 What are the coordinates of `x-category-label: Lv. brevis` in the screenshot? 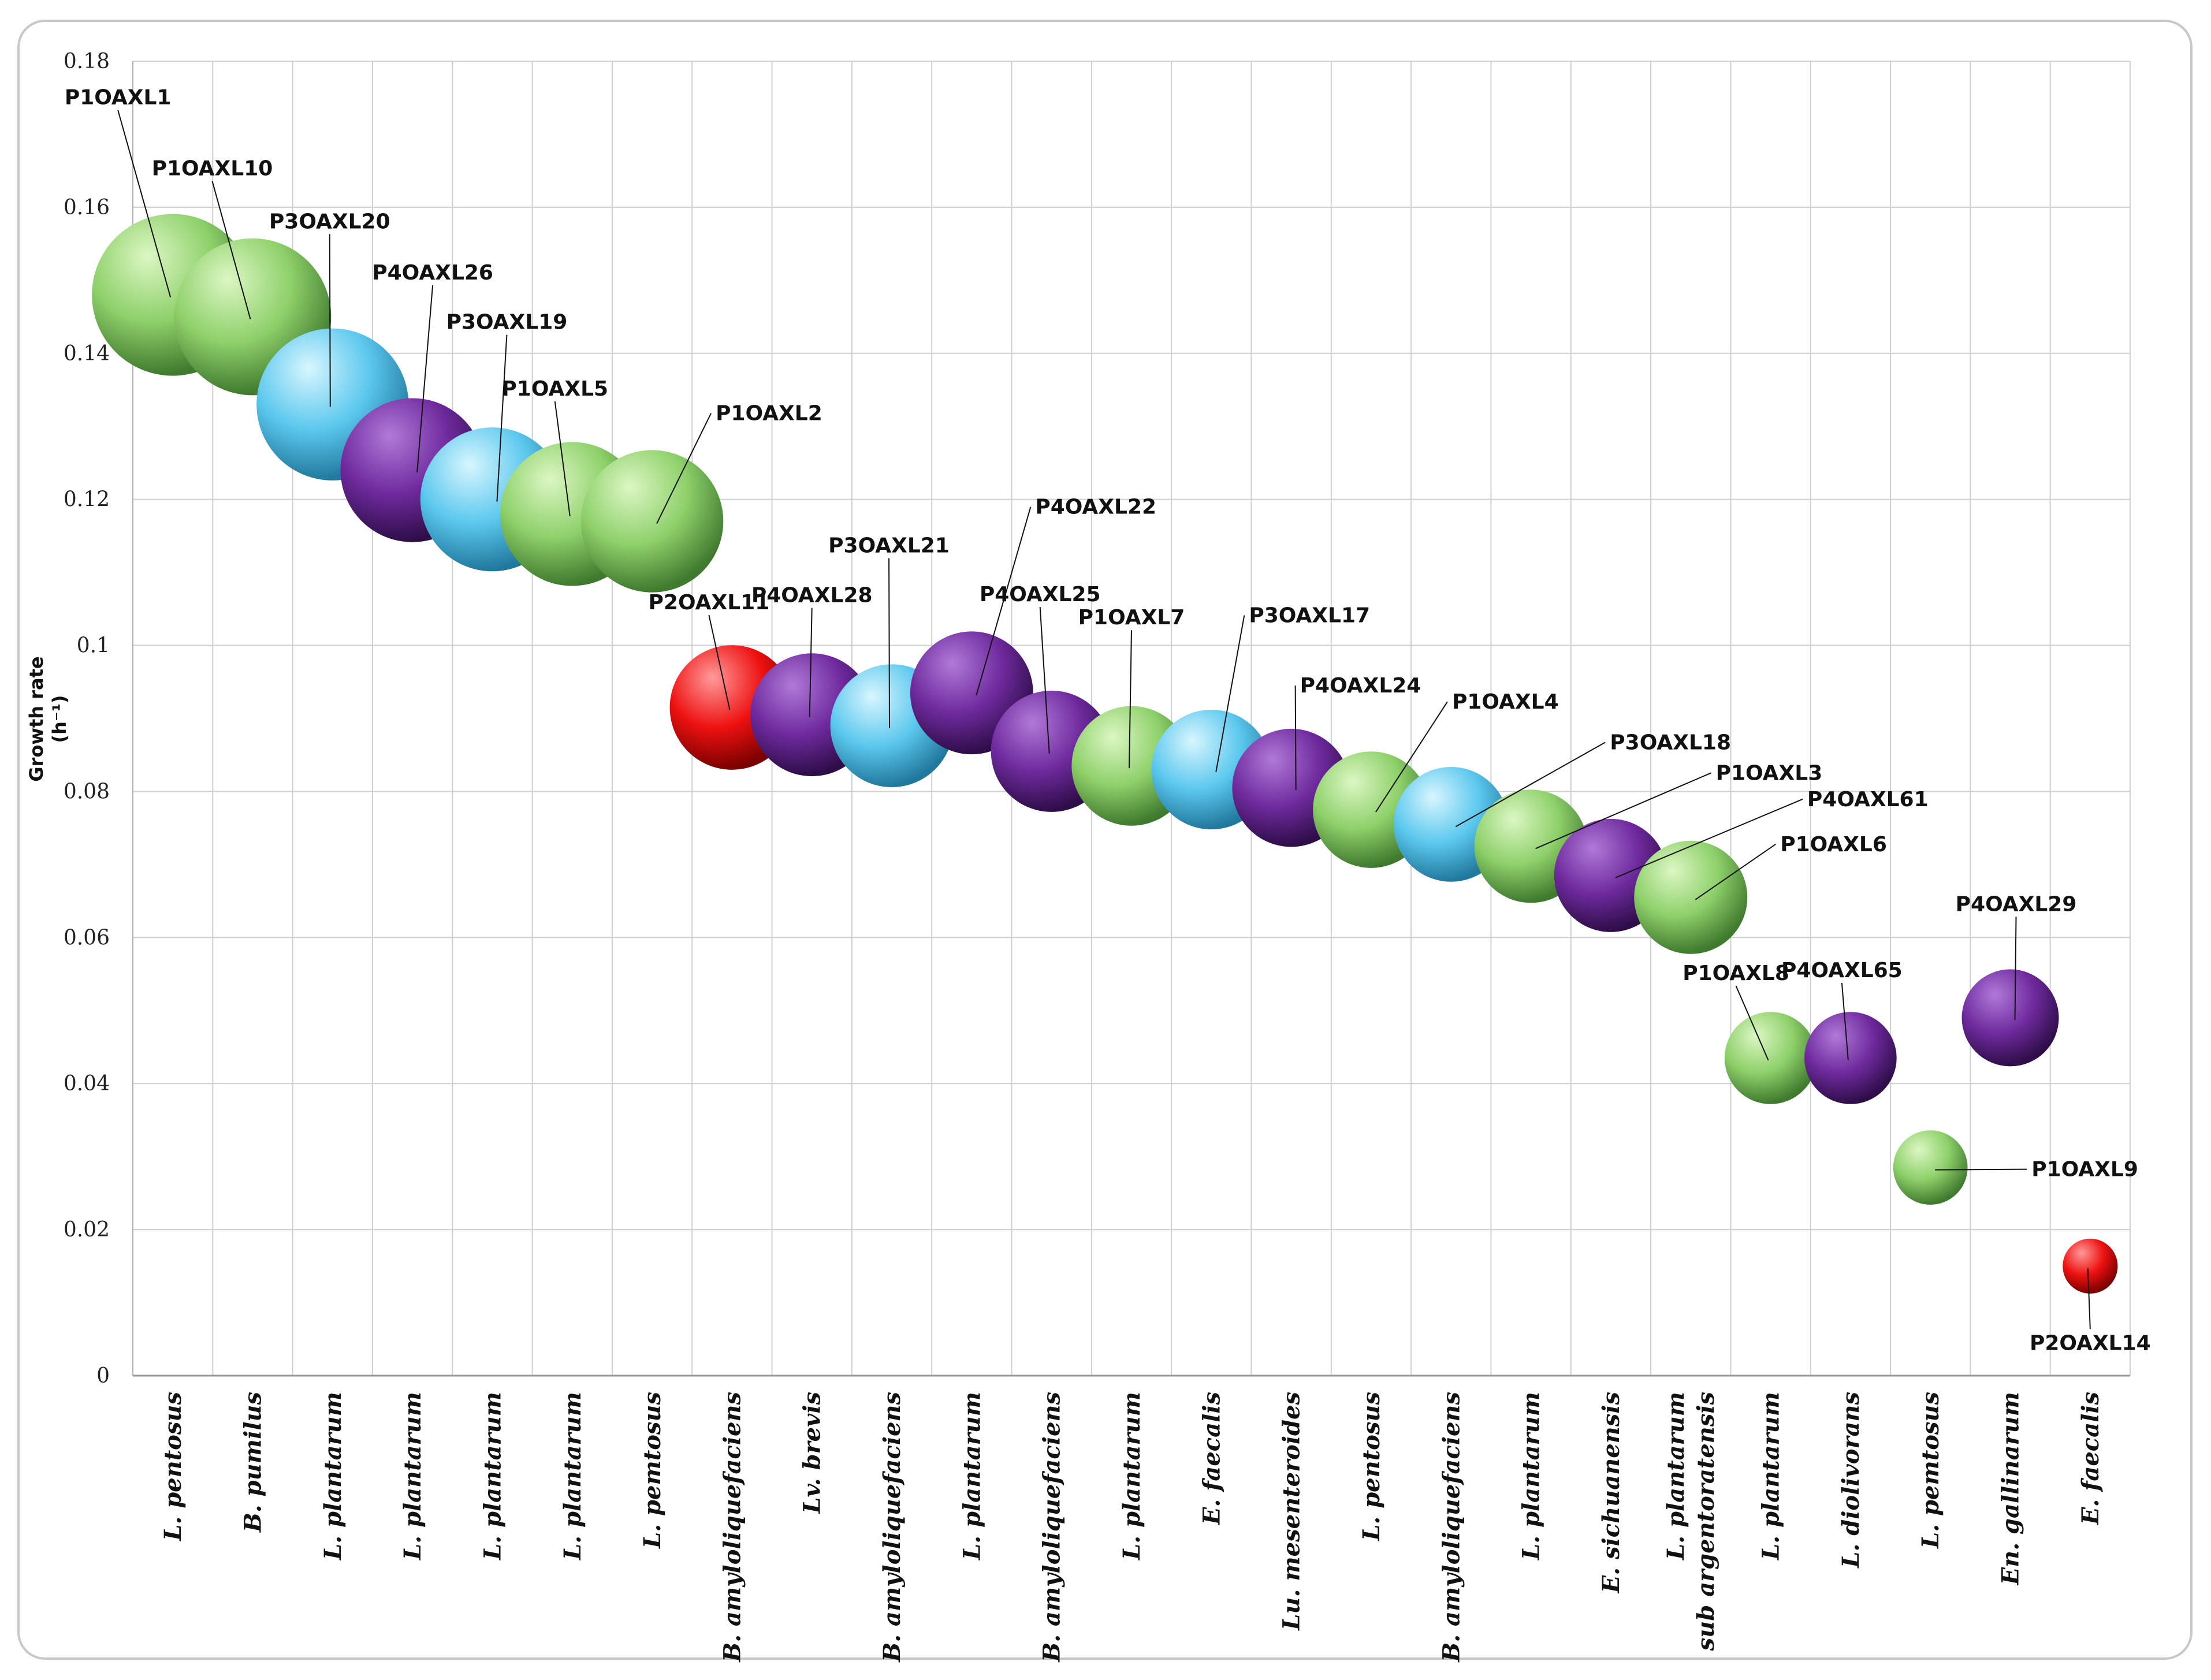 It's located at (812, 1453).